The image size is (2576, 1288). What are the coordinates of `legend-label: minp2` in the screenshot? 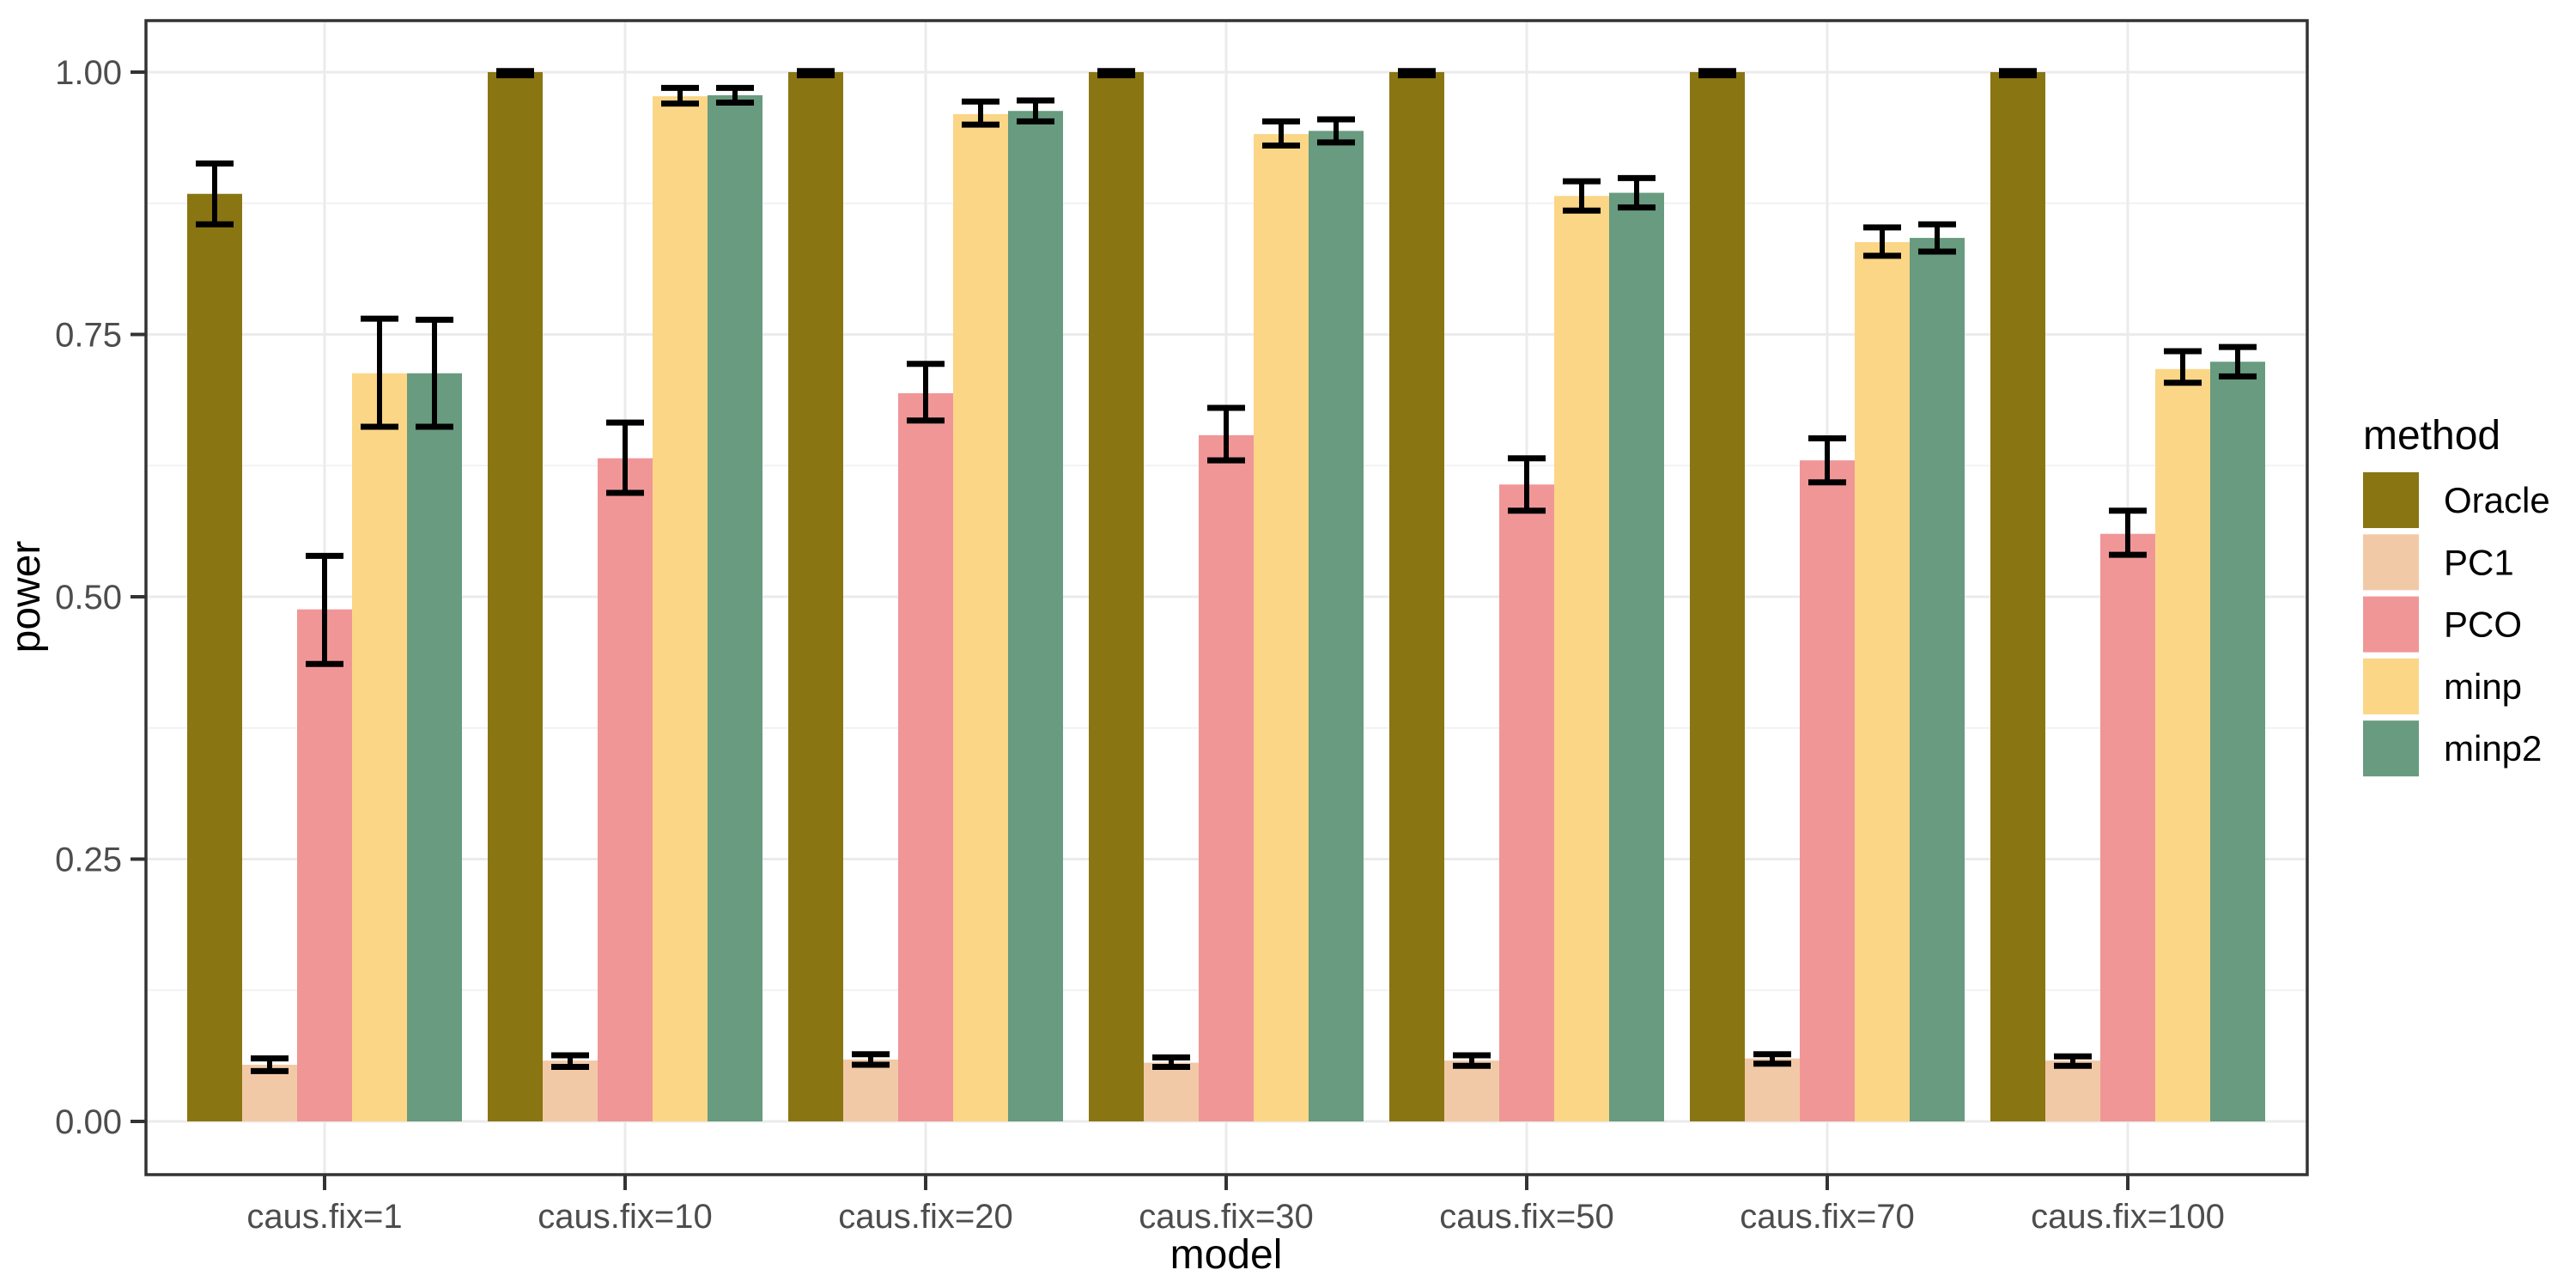 It's located at (2493, 748).